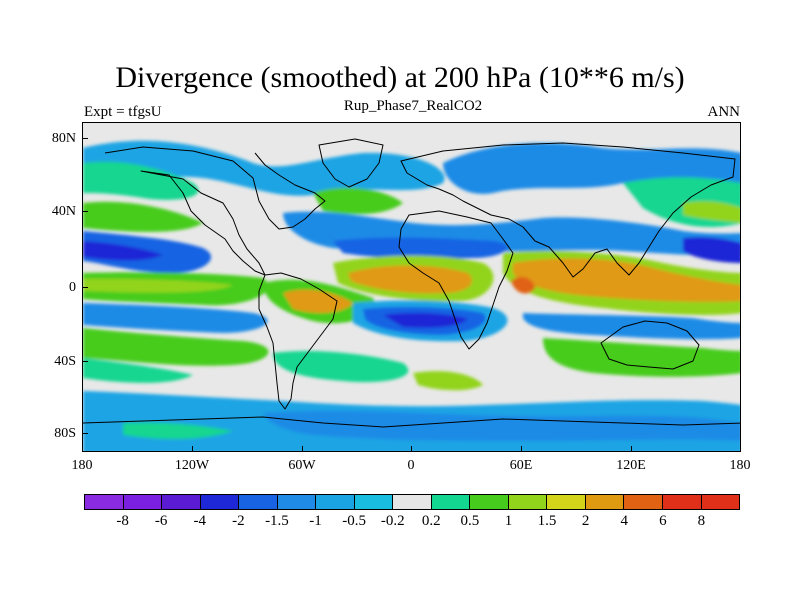 The height and width of the screenshot is (600, 800). What do you see at coordinates (122, 521) in the screenshot?
I see `colorbar-label: -8` at bounding box center [122, 521].